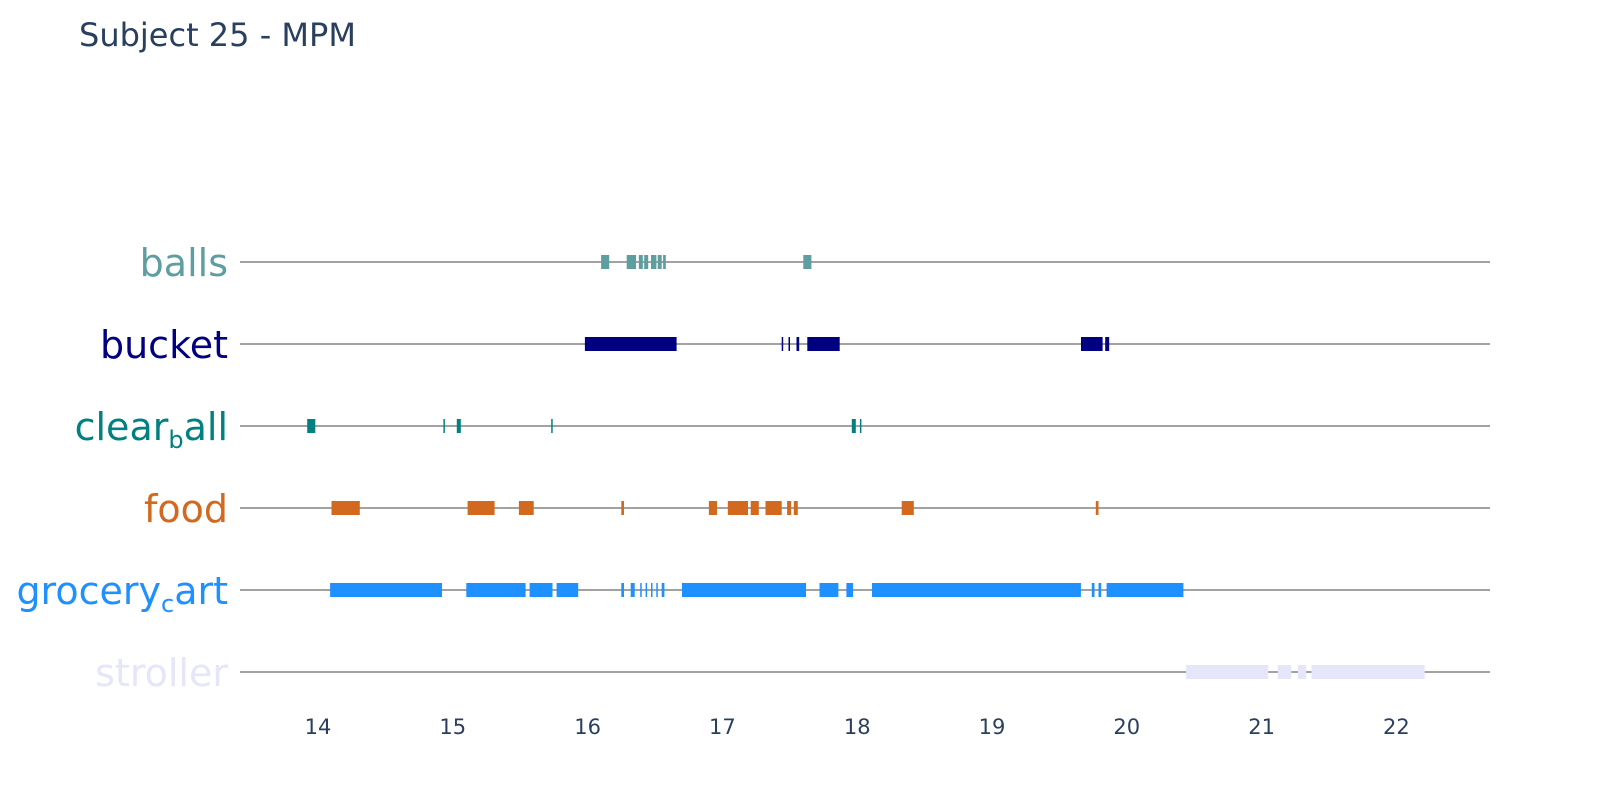 The height and width of the screenshot is (800, 1600). I want to click on x-axis-labels: 14 15 16 17 18 19 20 21 22, so click(857, 727).